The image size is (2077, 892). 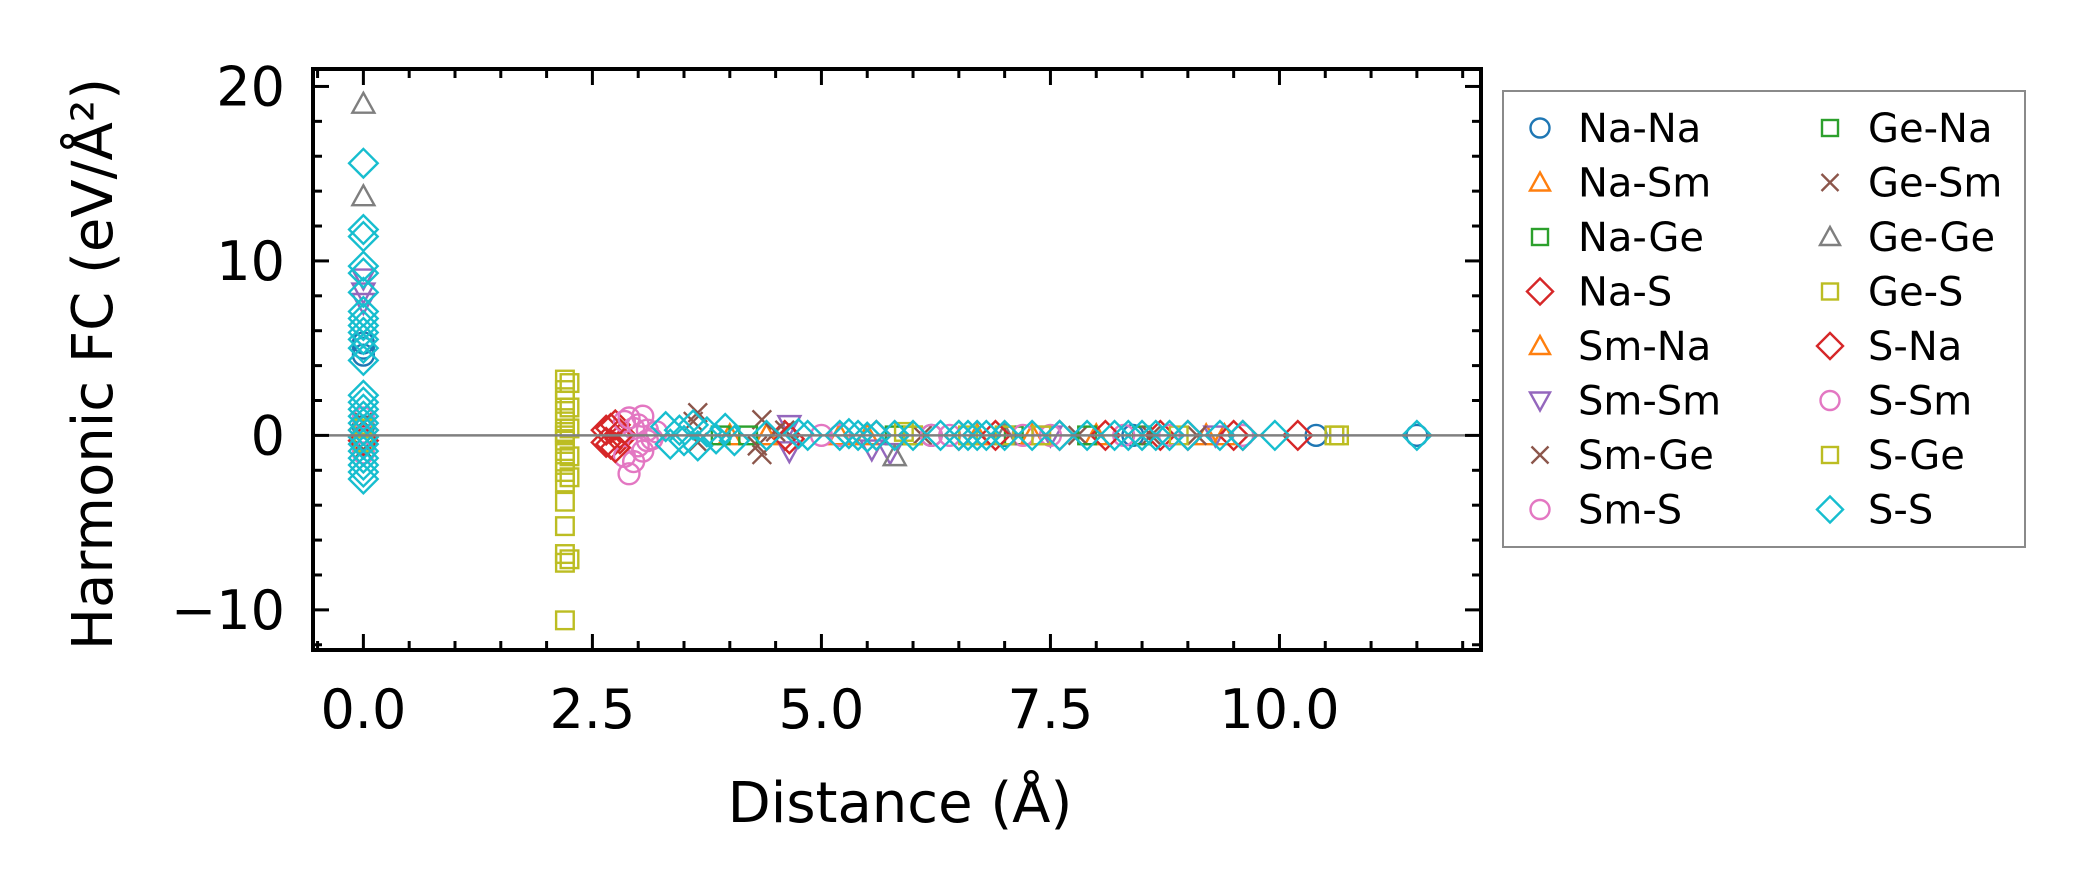 I want to click on legend-label: S-S, so click(x=1900, y=511).